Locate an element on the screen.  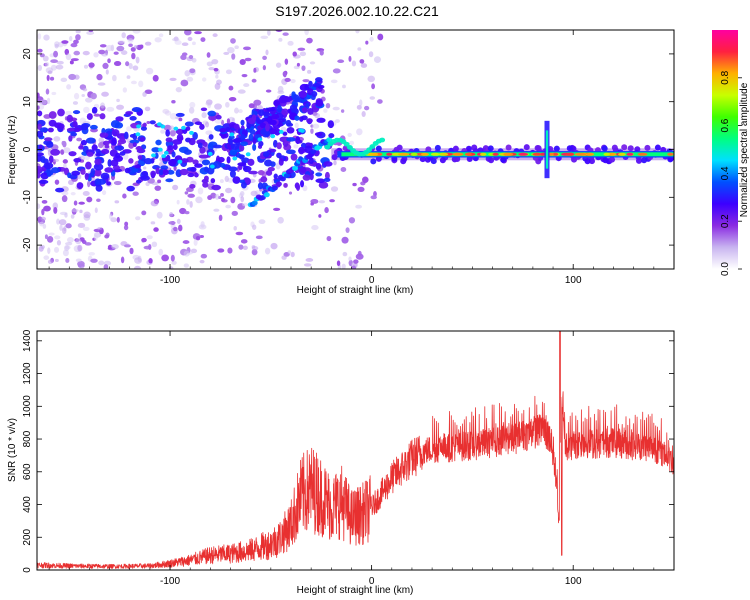
spectrogram-xtick-label: 0 is located at coordinates (372, 280).